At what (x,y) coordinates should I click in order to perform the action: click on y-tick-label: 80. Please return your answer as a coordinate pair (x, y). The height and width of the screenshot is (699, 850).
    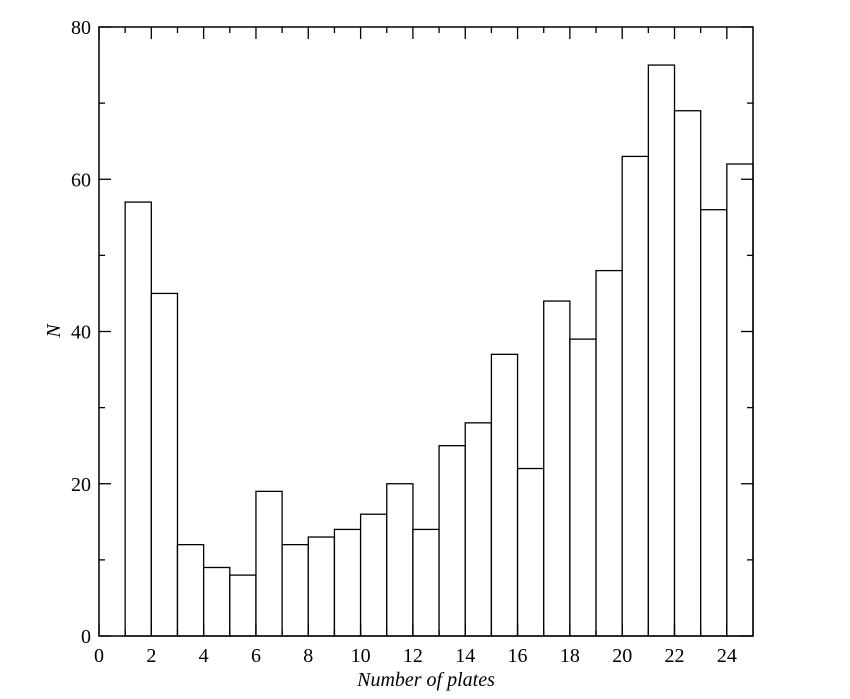
    Looking at the image, I should click on (81, 28).